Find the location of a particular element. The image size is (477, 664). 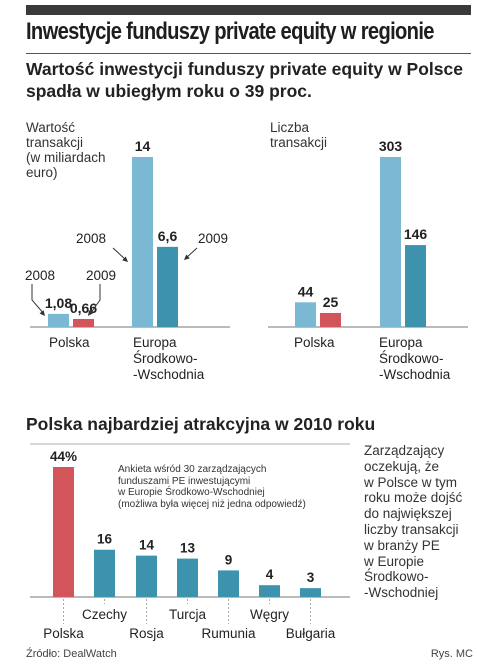

bar-polska is located at coordinates (63, 532).